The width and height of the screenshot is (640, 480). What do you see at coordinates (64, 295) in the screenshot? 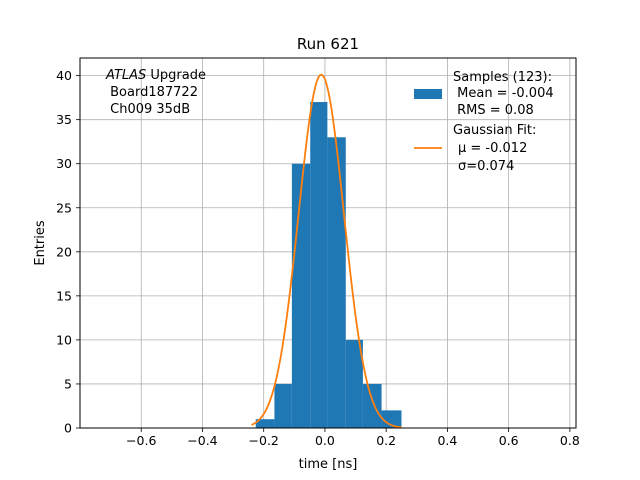
I see `y-tick-label: 15` at bounding box center [64, 295].